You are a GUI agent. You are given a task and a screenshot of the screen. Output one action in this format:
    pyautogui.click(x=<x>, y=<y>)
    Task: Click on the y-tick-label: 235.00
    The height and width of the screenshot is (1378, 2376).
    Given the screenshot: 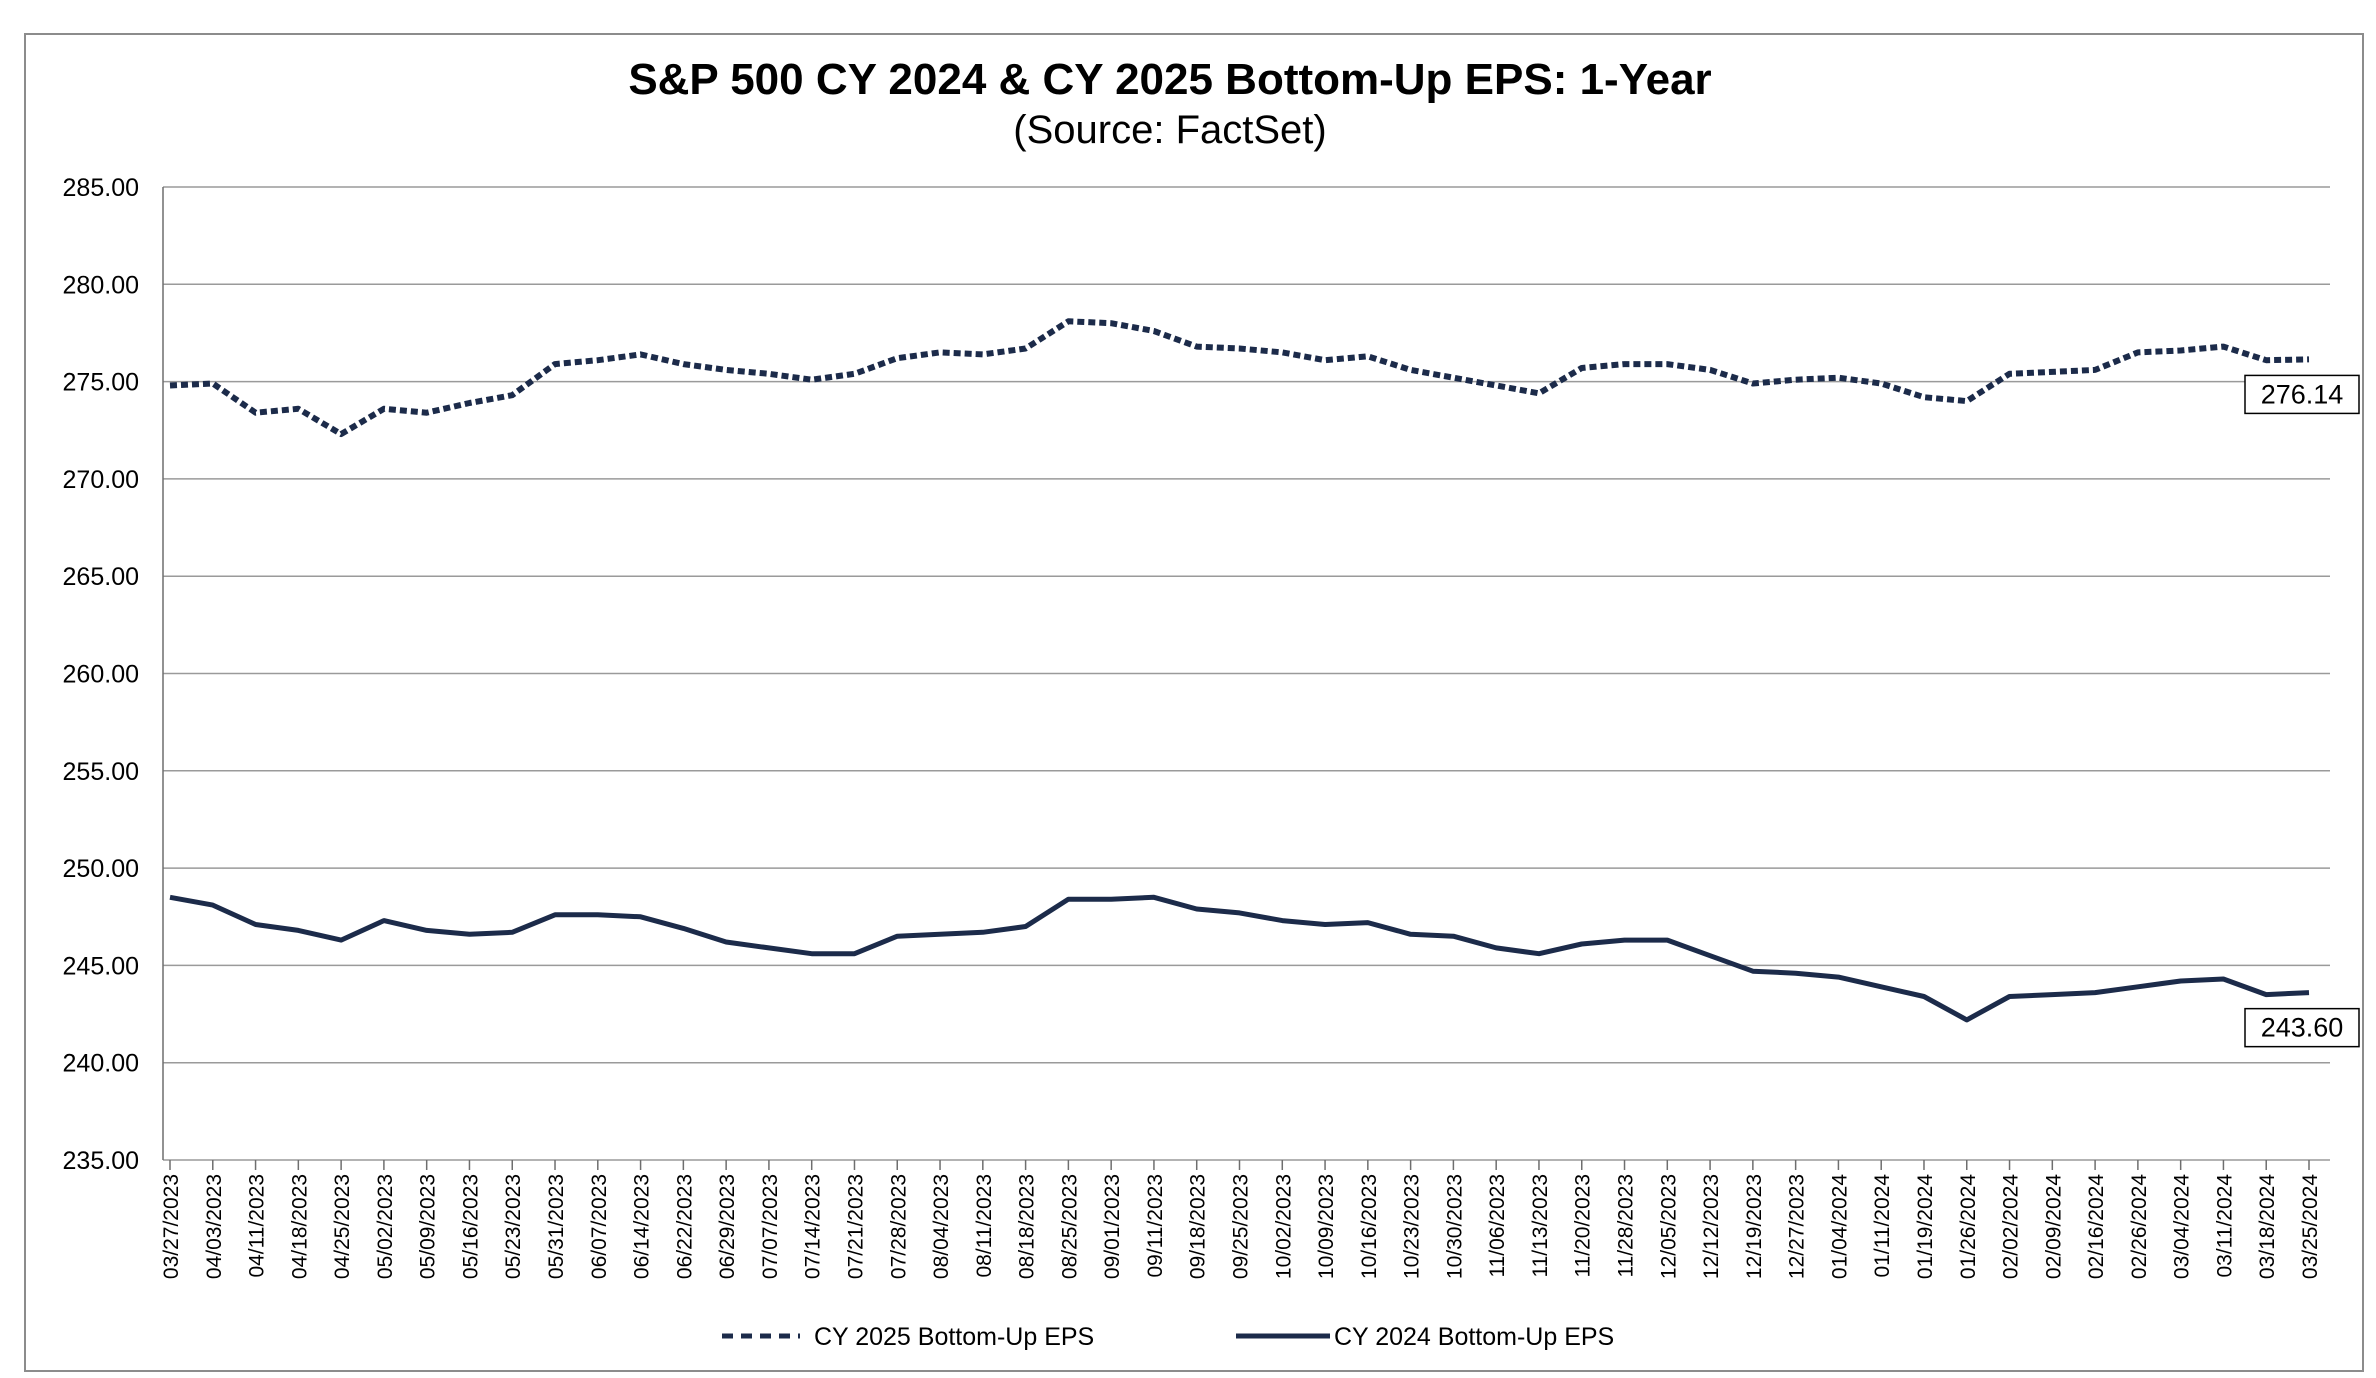 What is the action you would take?
    pyautogui.click(x=101, y=1161)
    